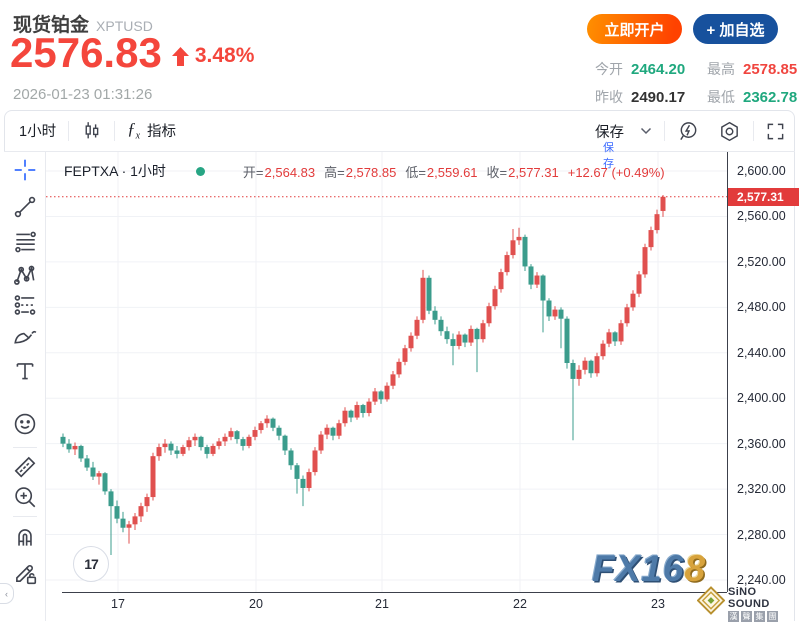  I want to click on brush-icon, so click(25, 333).